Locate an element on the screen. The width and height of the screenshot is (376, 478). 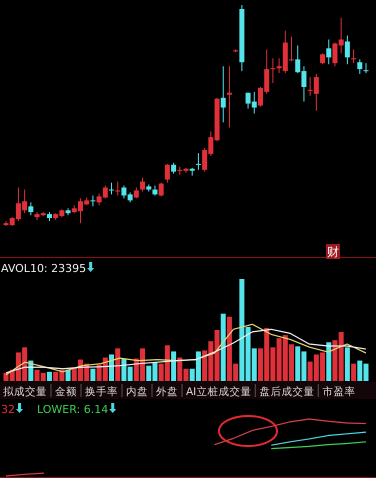
text: 拟成交量 is located at coordinates (25, 391).